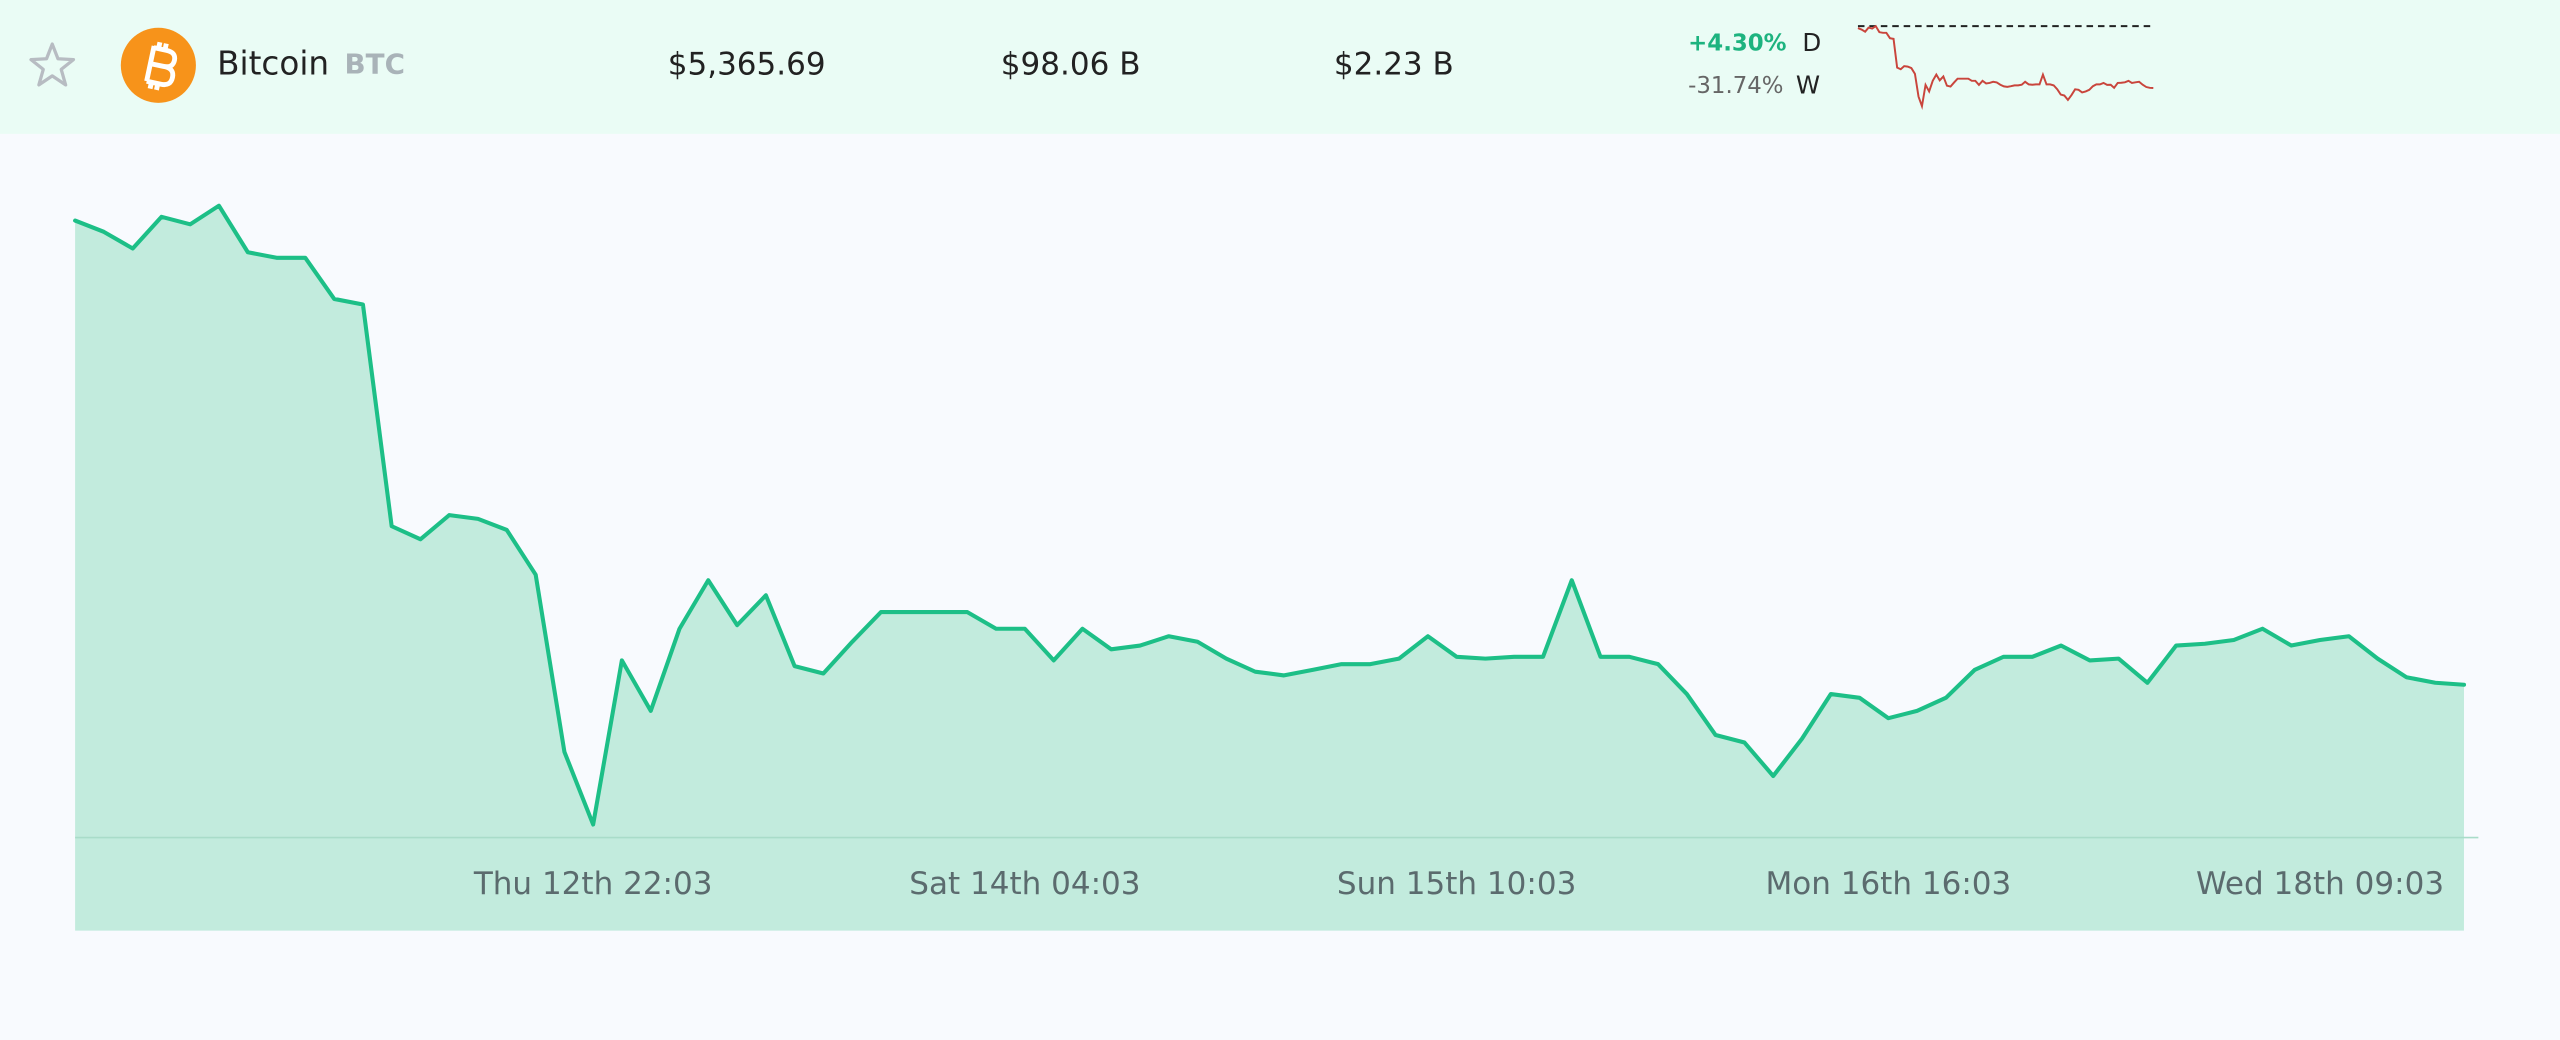  Describe the element at coordinates (1735, 86) in the screenshot. I see `change-week: -31.74%` at that location.